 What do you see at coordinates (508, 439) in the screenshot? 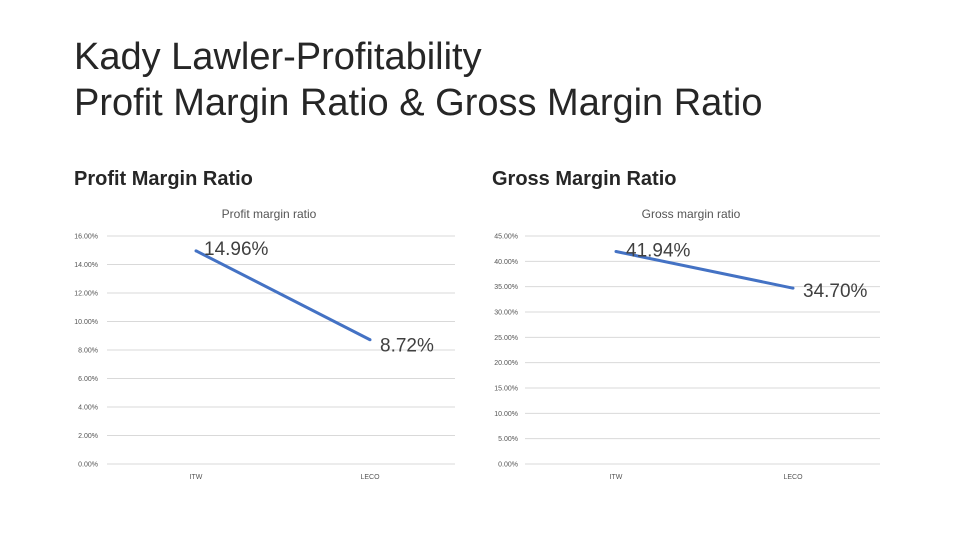
I see `gross-y-tick-label: 5.00%` at bounding box center [508, 439].